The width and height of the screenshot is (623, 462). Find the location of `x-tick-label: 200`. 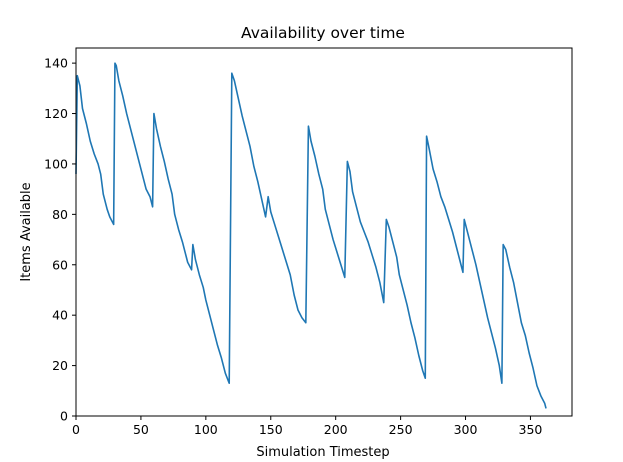

x-tick-label: 200 is located at coordinates (336, 429).